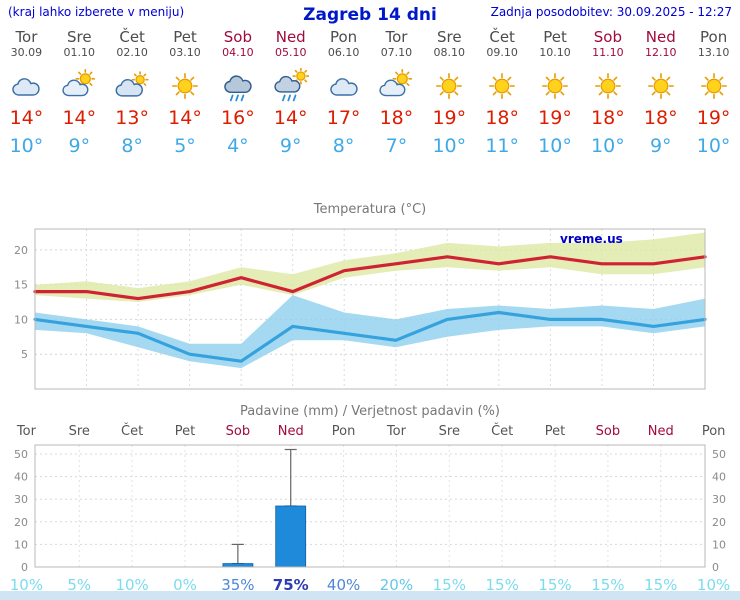  What do you see at coordinates (237, 86) in the screenshot?
I see `rain-icon` at bounding box center [237, 86].